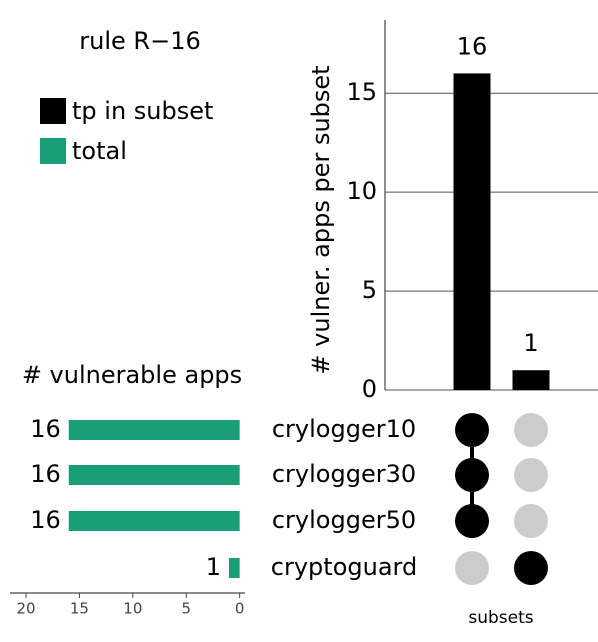 The height and width of the screenshot is (642, 598). I want to click on x-tick-label: 0, so click(240, 609).